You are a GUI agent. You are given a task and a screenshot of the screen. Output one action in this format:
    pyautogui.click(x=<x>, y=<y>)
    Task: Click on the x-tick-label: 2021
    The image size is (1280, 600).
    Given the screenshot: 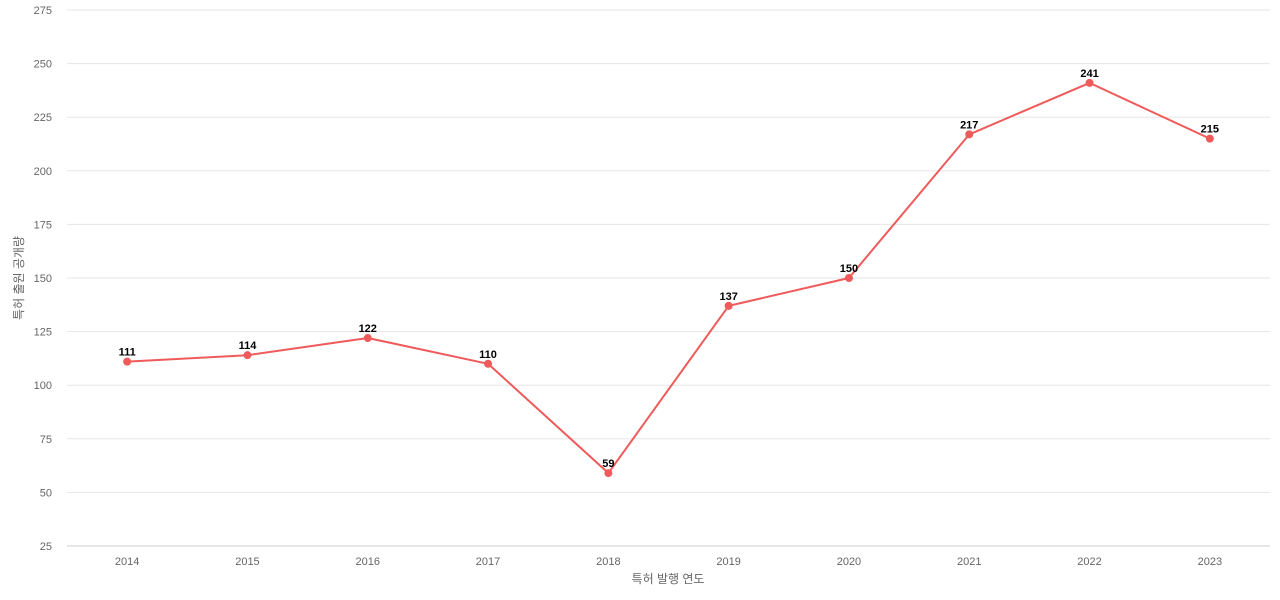 What is the action you would take?
    pyautogui.click(x=969, y=562)
    